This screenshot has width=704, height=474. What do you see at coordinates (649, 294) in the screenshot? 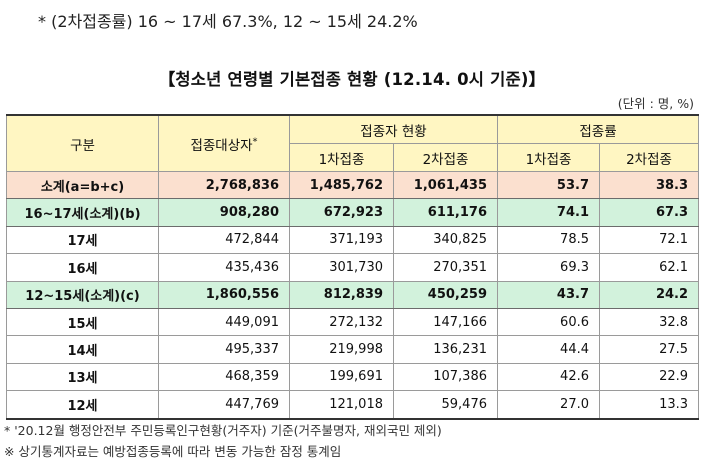
I see `cell-rate2: 24.2` at bounding box center [649, 294].